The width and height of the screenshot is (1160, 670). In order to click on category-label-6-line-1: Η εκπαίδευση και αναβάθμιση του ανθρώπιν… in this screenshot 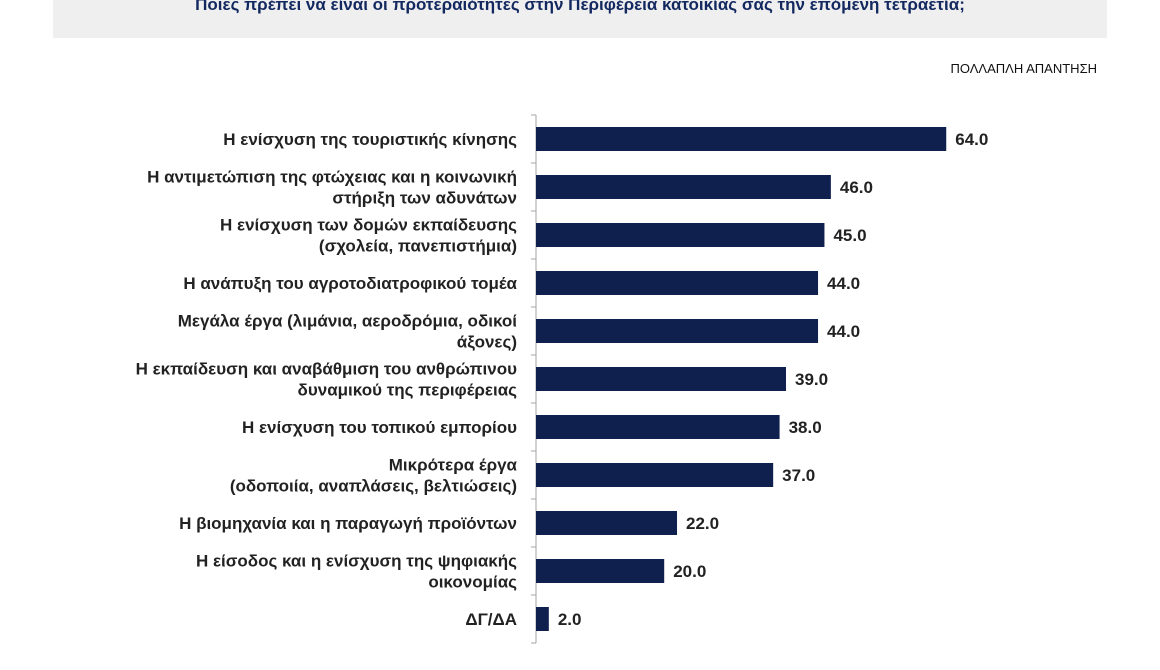, I will do `click(327, 369)`.